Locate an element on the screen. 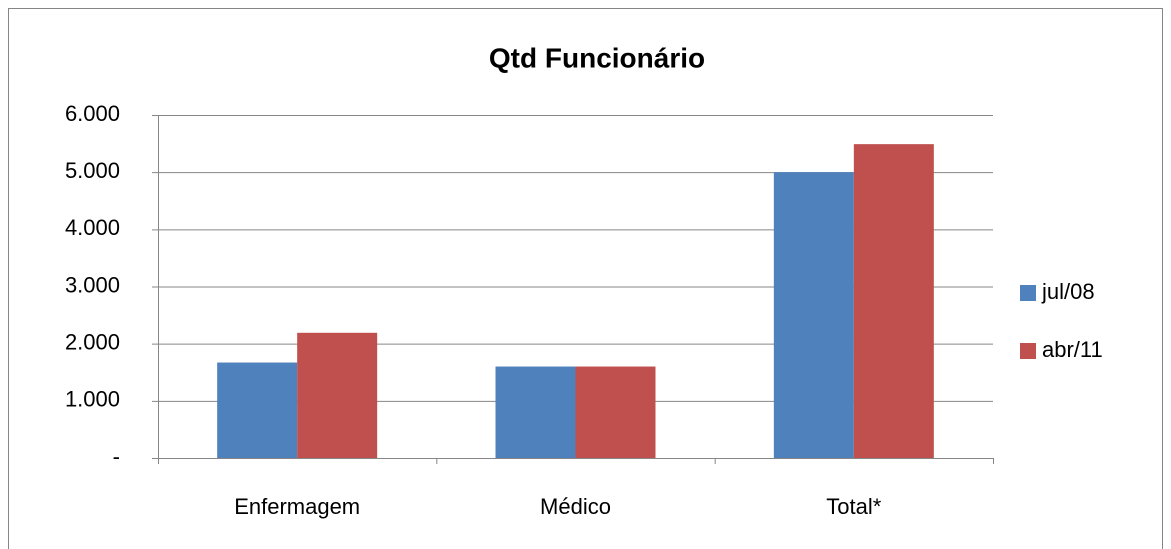  x-tick-label: Médico is located at coordinates (575, 506).